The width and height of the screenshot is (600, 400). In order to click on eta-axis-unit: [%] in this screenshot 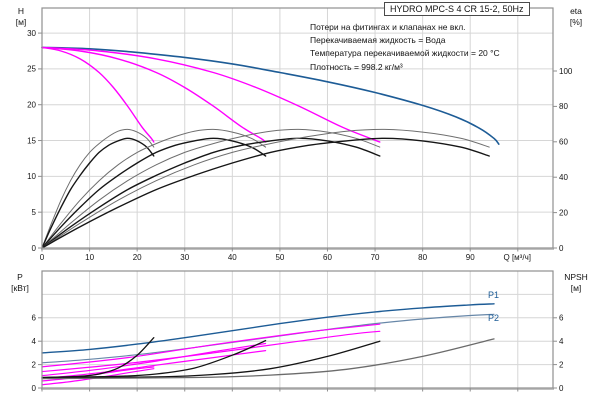, I will do `click(576, 22)`.